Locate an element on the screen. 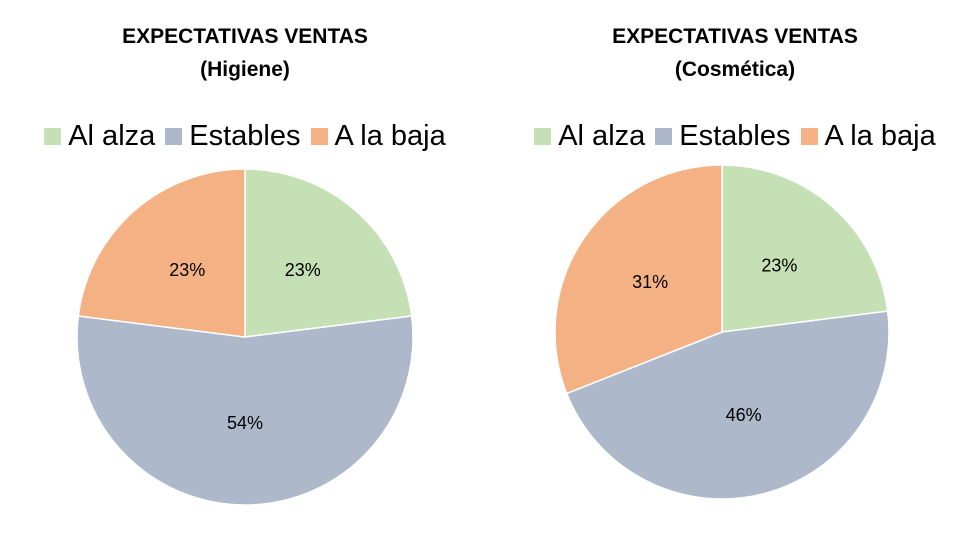 This screenshot has height=560, width=980. chart-title: EXPECTATIVAS VENTAS (Cosmética) is located at coordinates (735, 53).